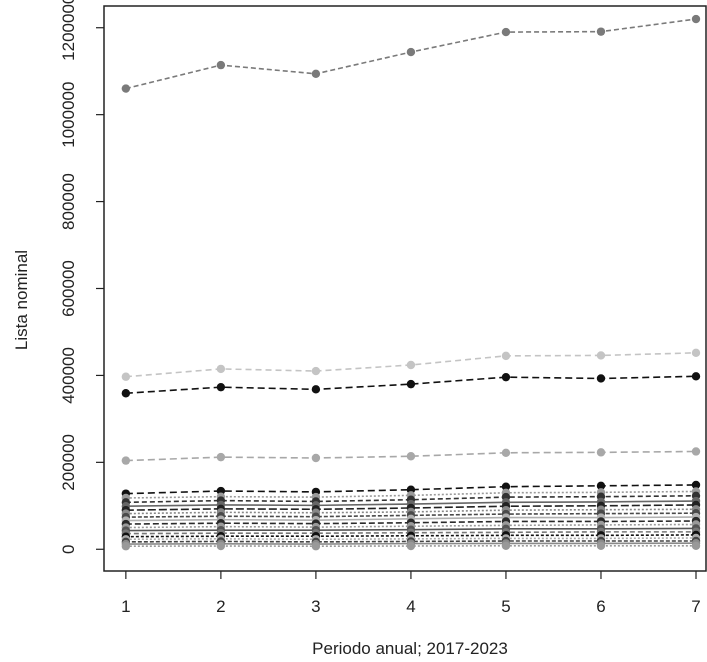 The image size is (707, 662). What do you see at coordinates (505, 606) in the screenshot?
I see `x-tick-label: 5` at bounding box center [505, 606].